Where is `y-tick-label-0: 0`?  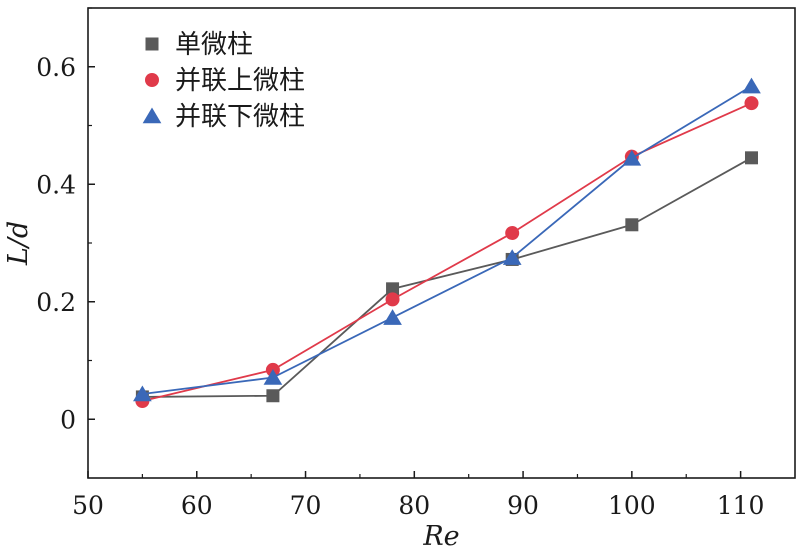 y-tick-label-0: 0 is located at coordinates (68, 419).